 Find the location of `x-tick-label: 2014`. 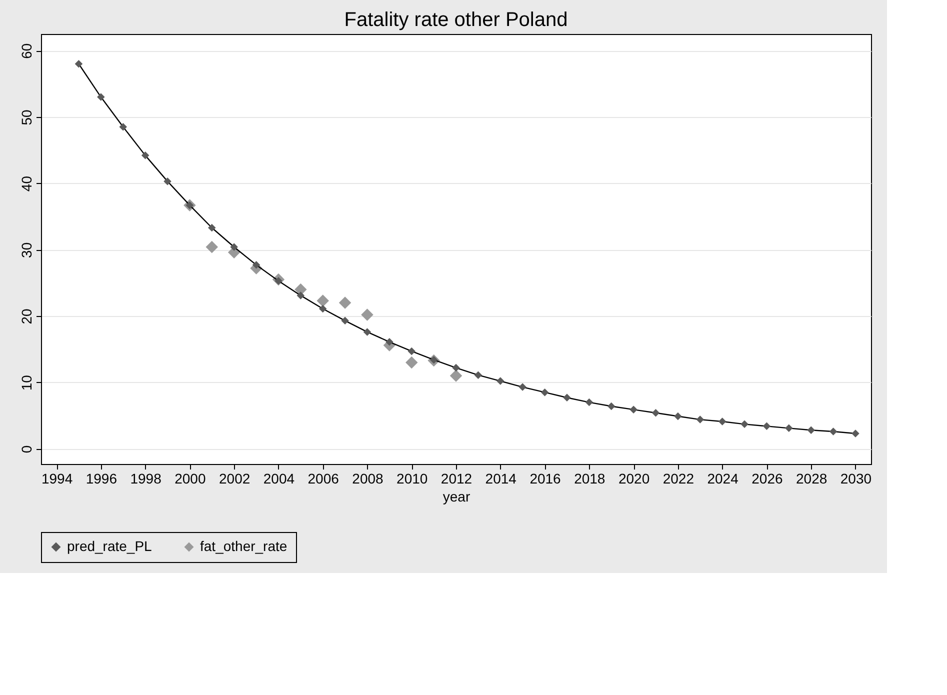

x-tick-label: 2014 is located at coordinates (501, 478).